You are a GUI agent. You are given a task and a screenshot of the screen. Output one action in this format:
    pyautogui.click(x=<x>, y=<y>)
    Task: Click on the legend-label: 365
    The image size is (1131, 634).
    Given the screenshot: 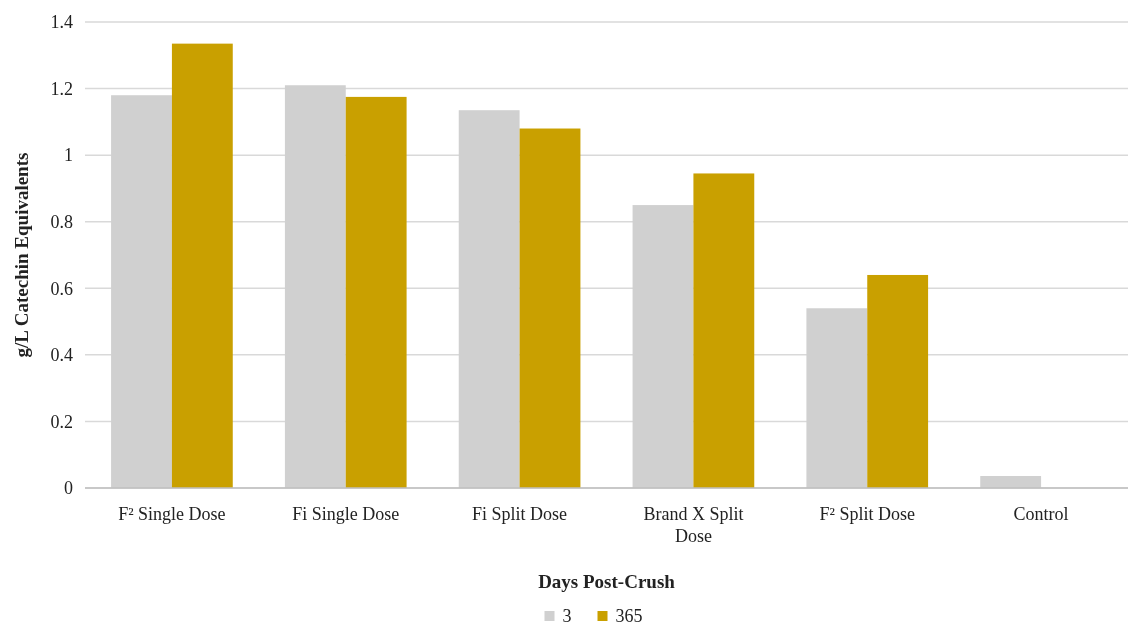 What is the action you would take?
    pyautogui.click(x=629, y=616)
    